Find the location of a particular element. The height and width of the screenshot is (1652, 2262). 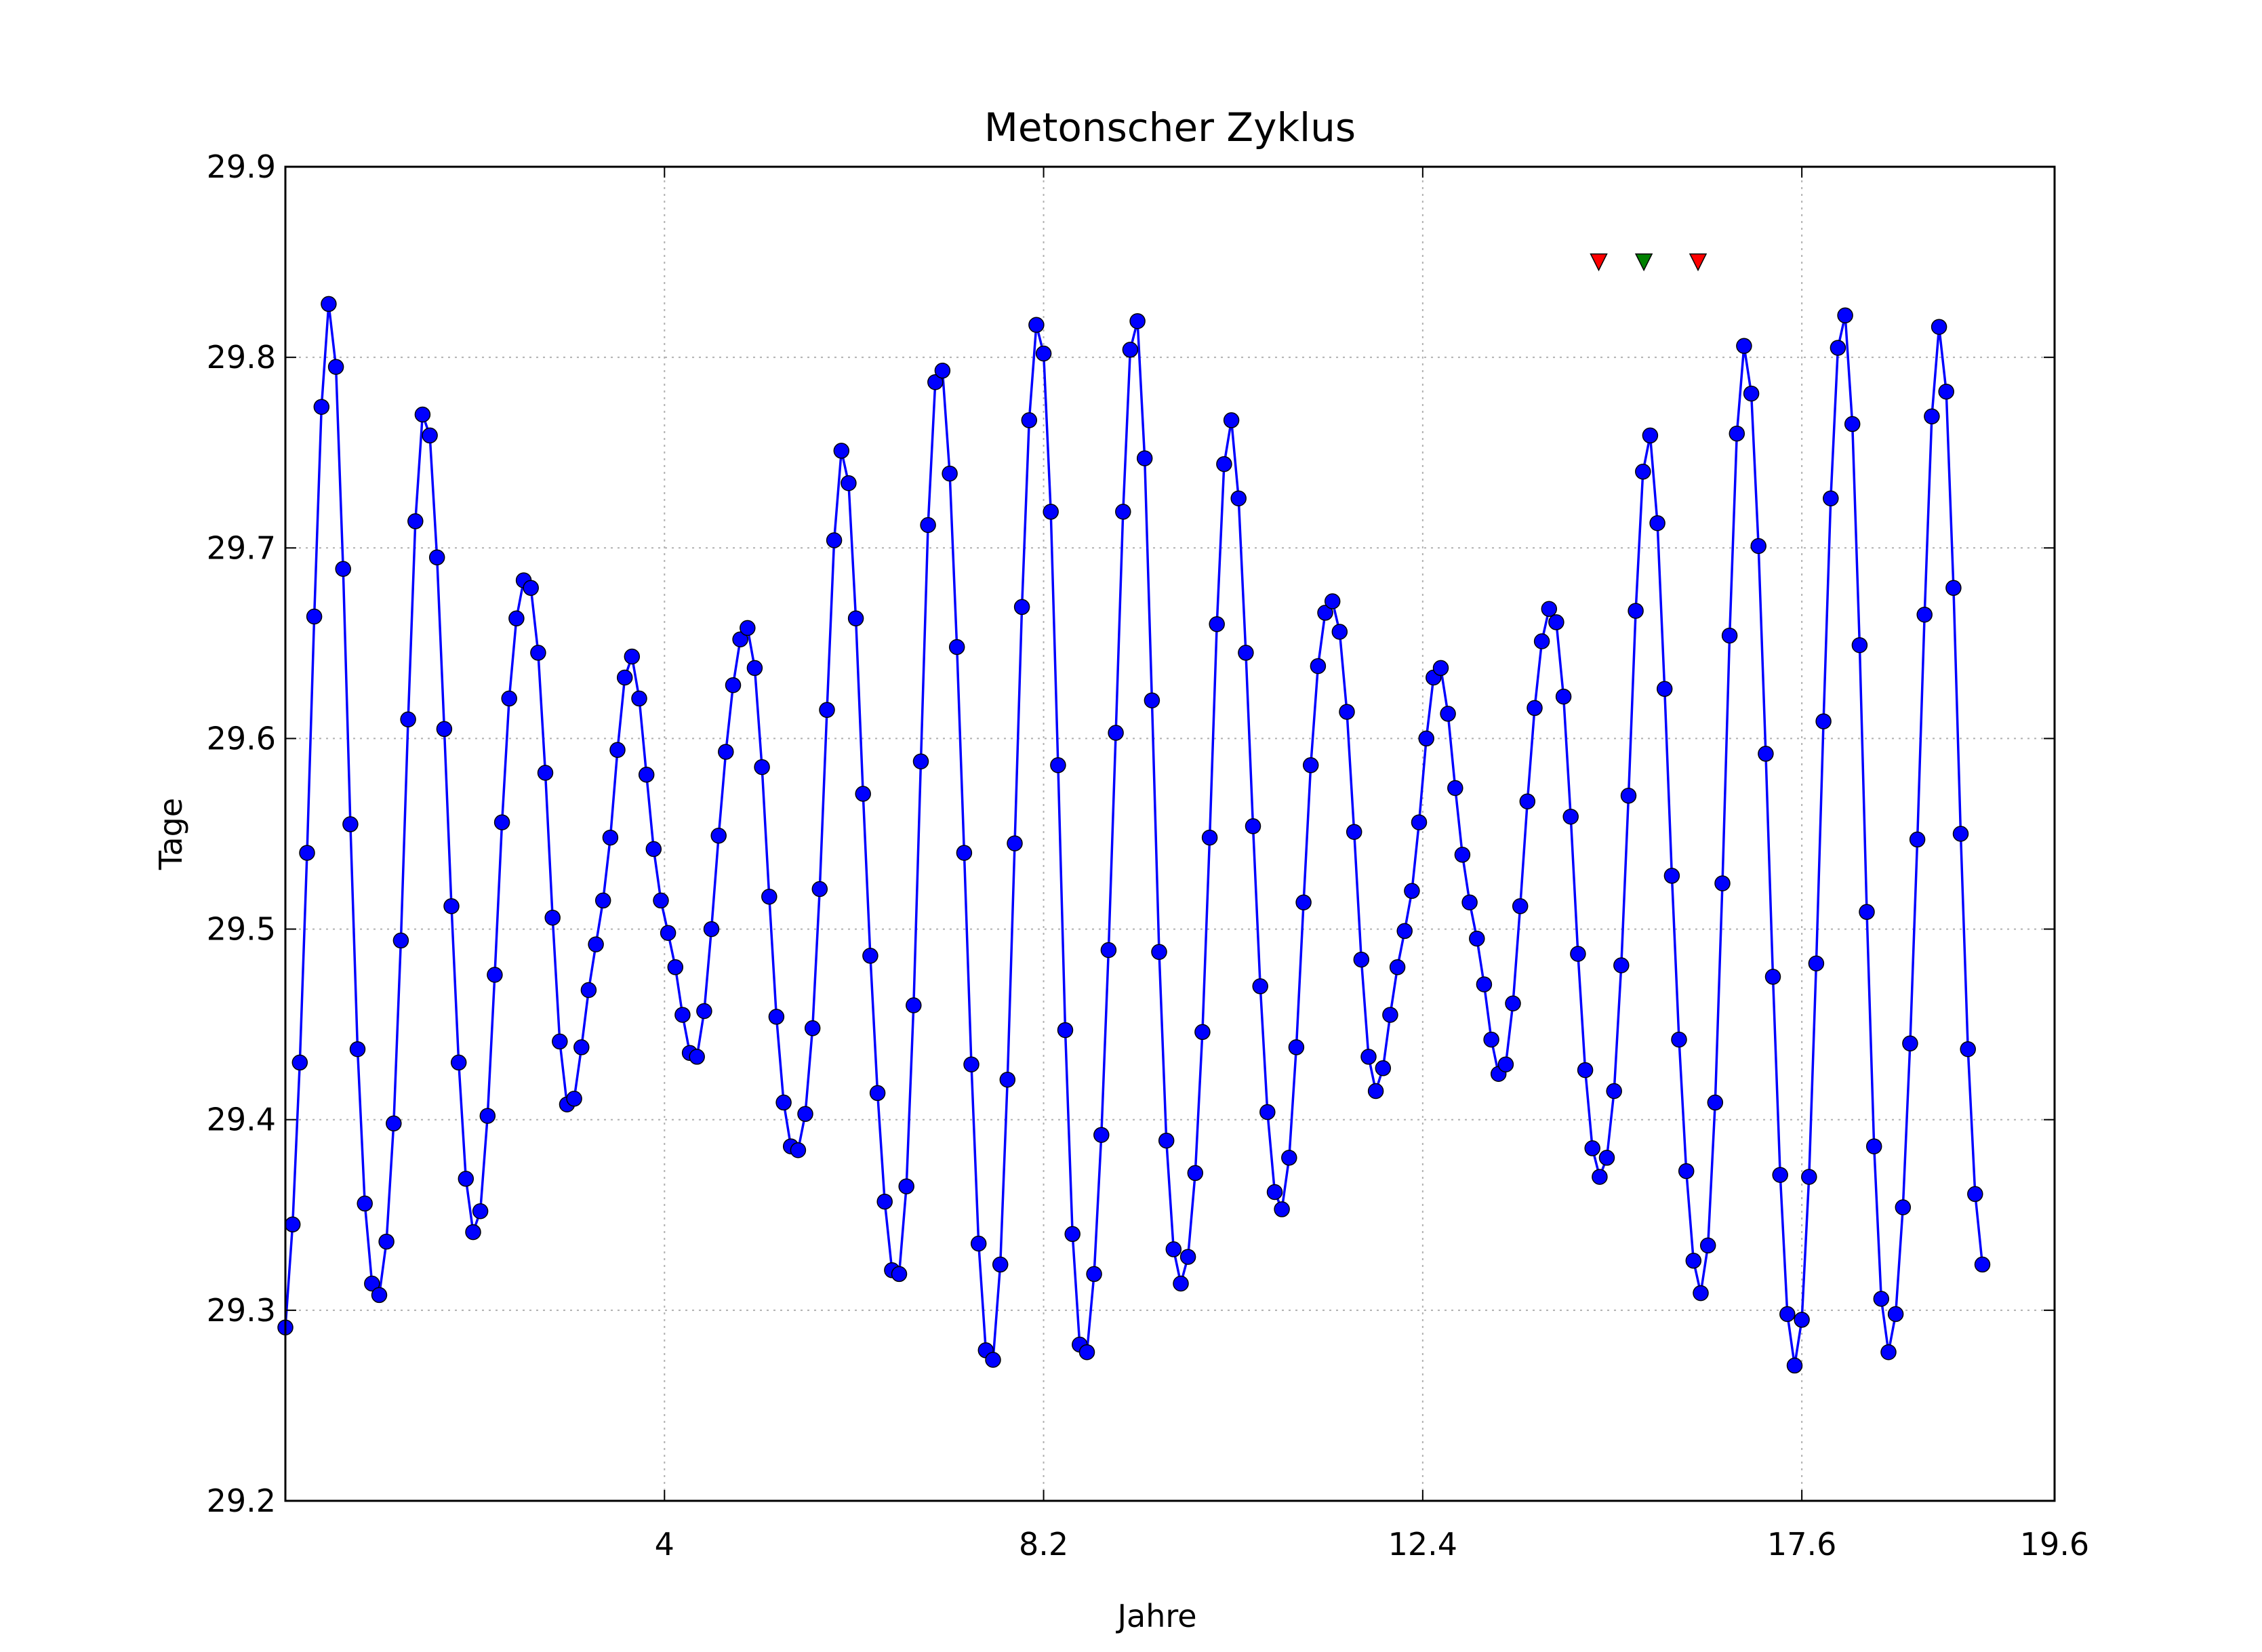

y-tick-label: 29.6 is located at coordinates (241, 738).